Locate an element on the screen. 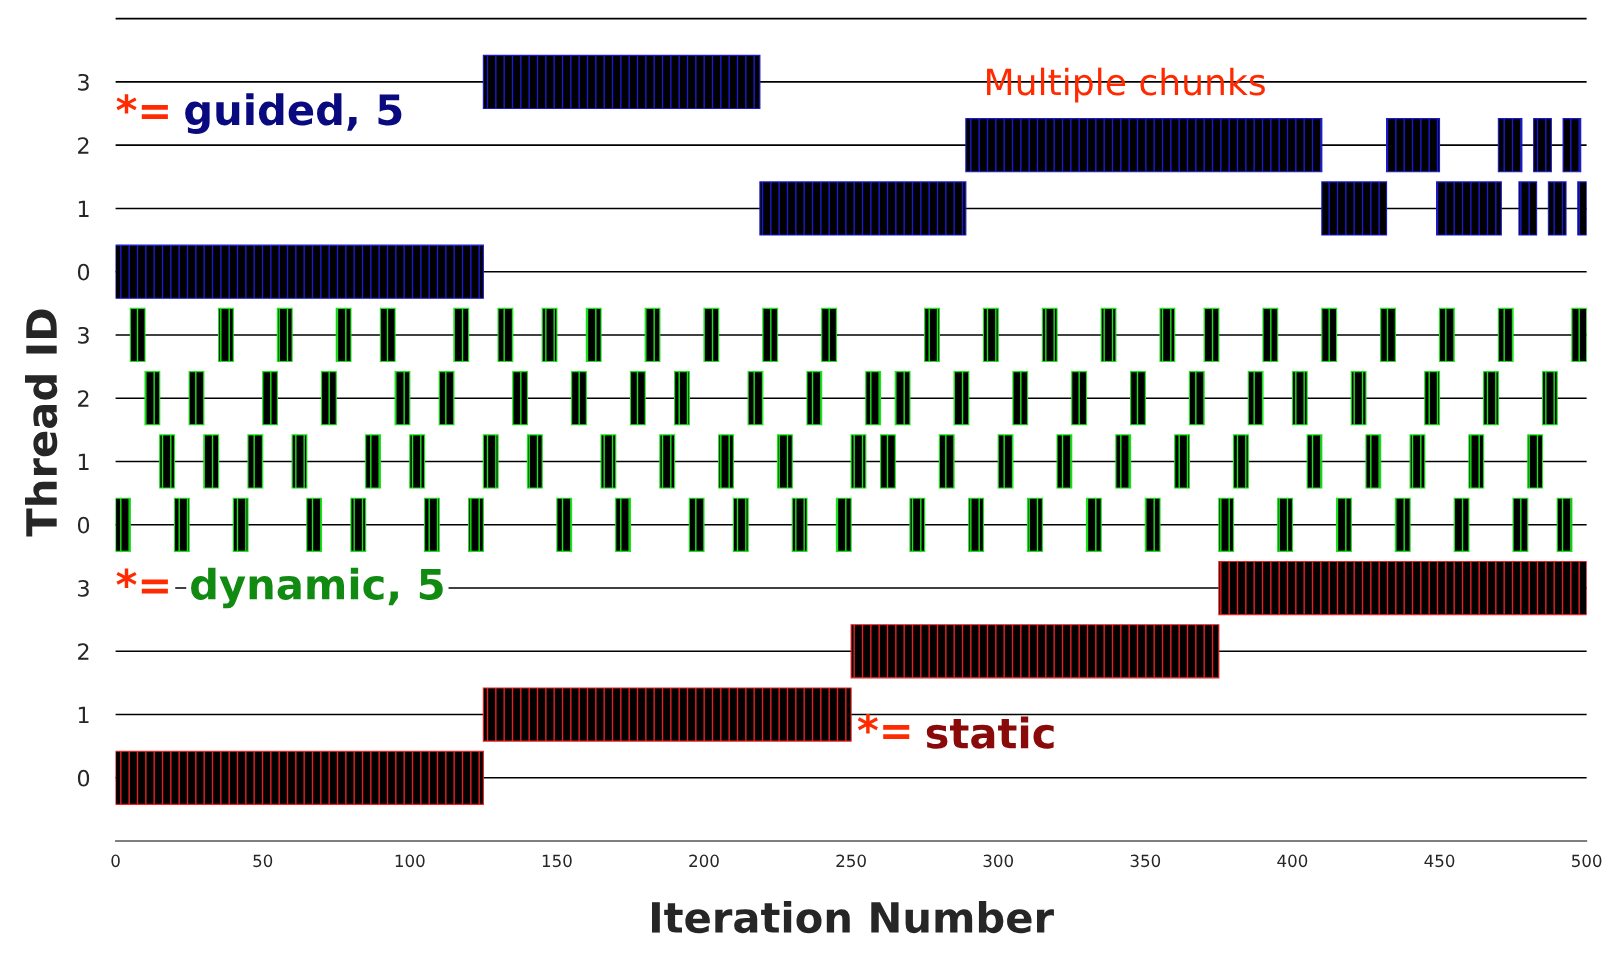 The height and width of the screenshot is (959, 1619). annotation: static is located at coordinates (990, 732).